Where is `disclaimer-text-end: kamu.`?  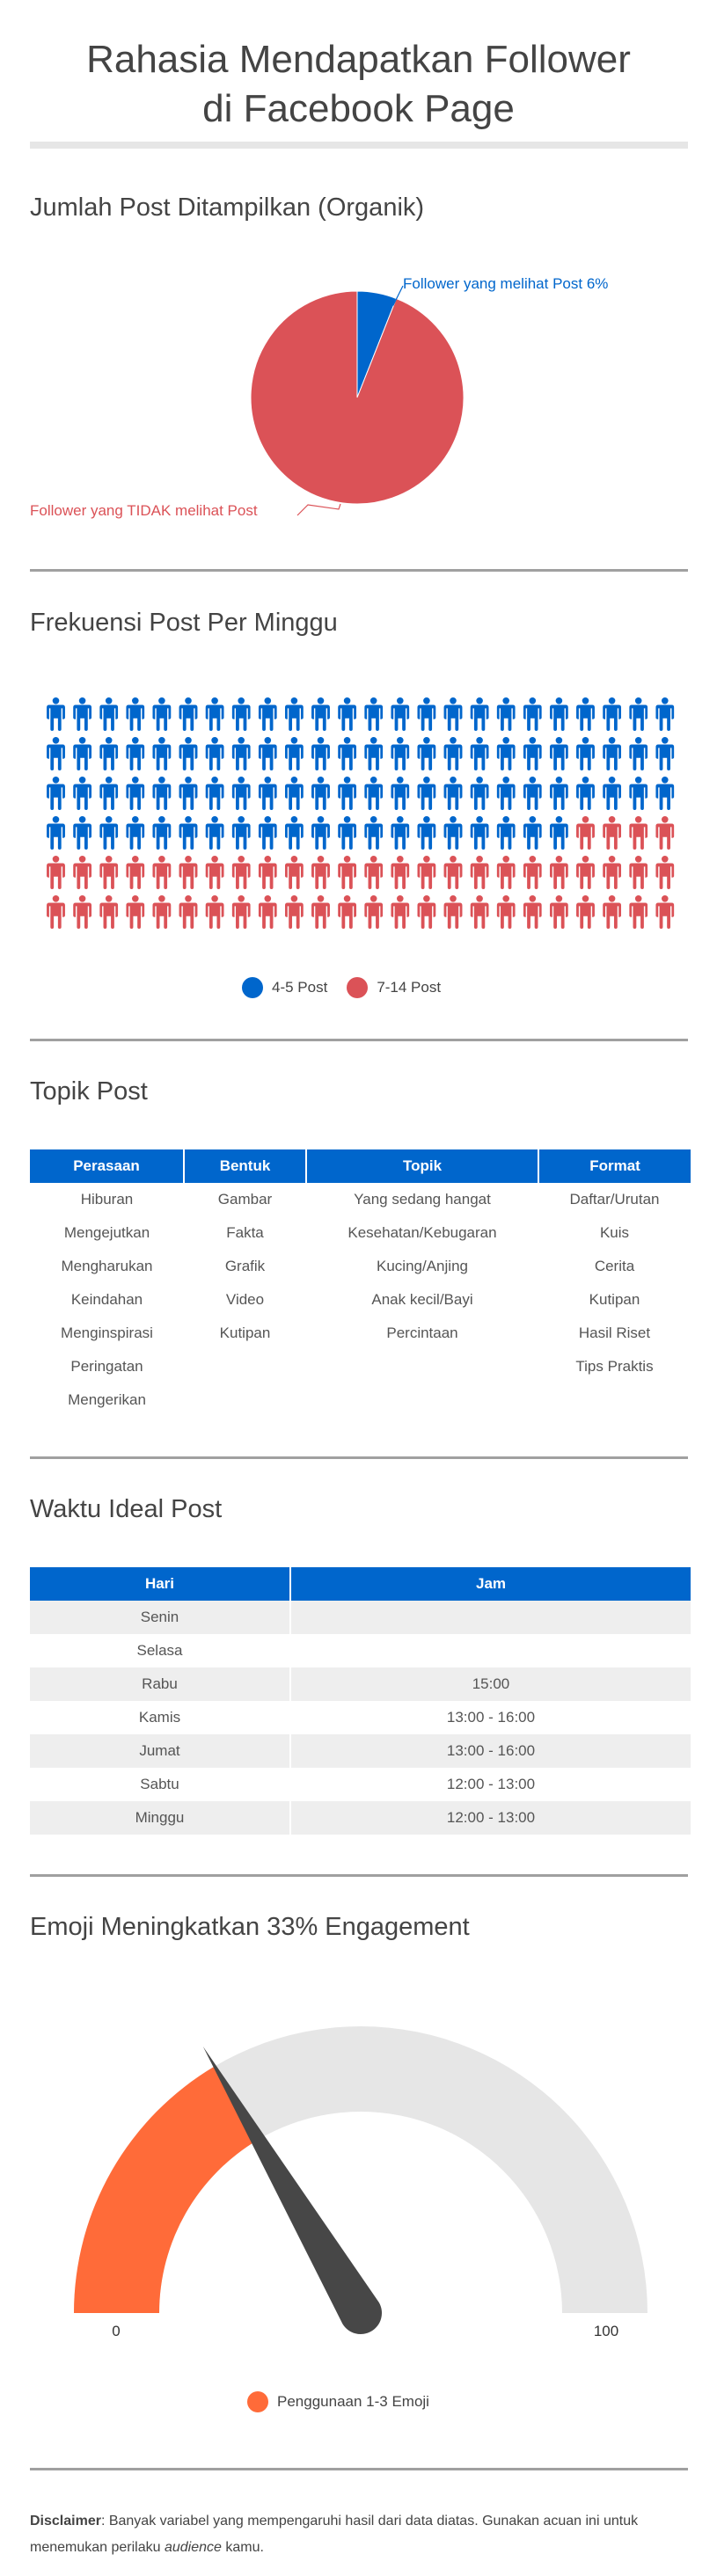 disclaimer-text-end: kamu. is located at coordinates (243, 2547).